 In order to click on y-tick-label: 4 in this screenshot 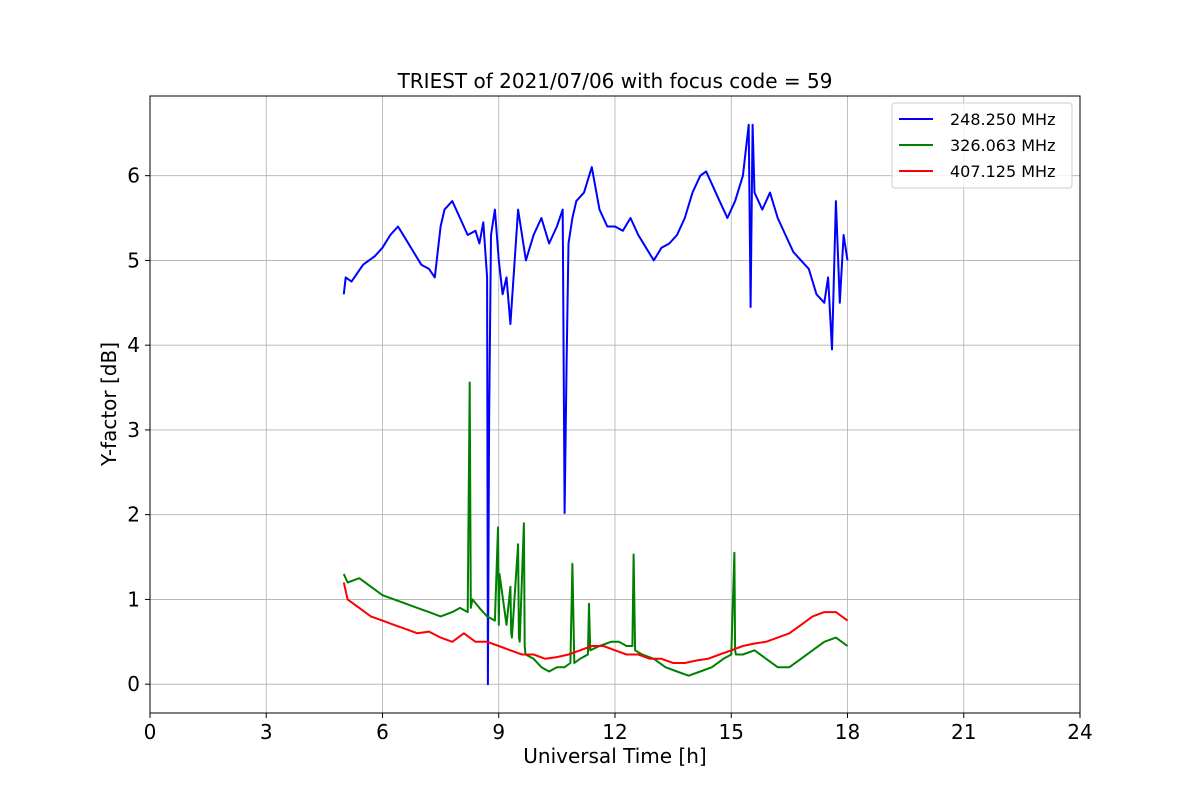, I will do `click(133, 345)`.